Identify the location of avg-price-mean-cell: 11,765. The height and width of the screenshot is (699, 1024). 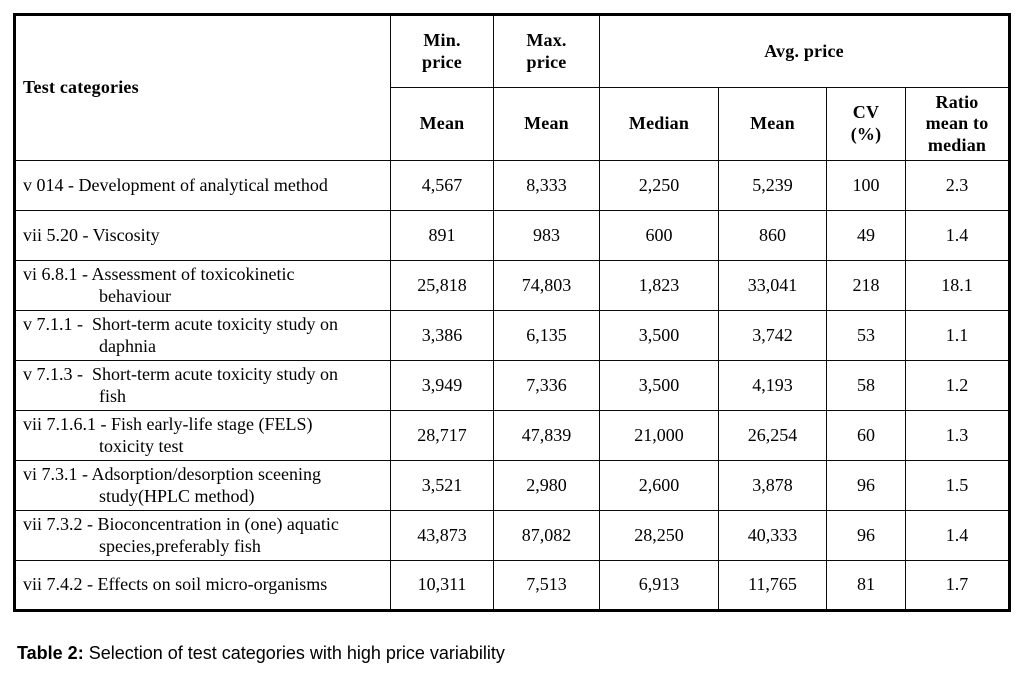
(772, 585).